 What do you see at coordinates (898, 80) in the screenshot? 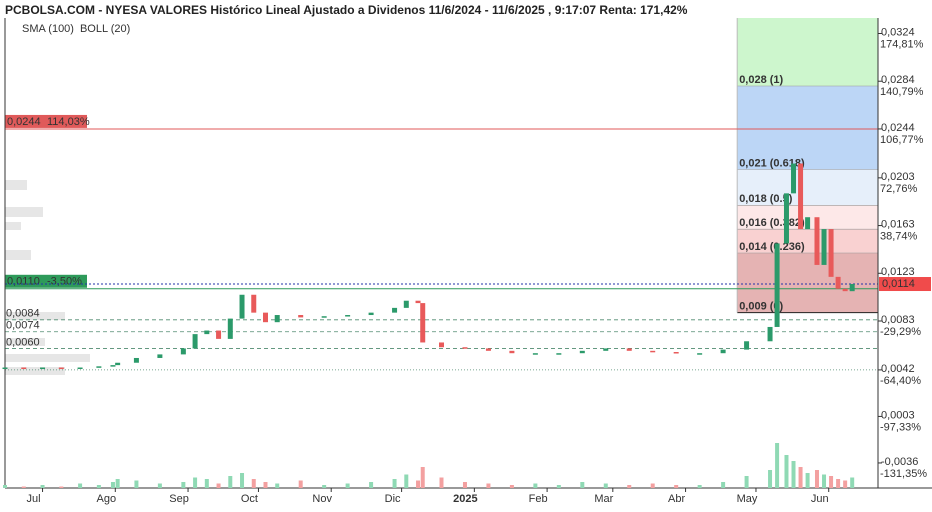
I see `y-tick-label: 0,0284` at bounding box center [898, 80].